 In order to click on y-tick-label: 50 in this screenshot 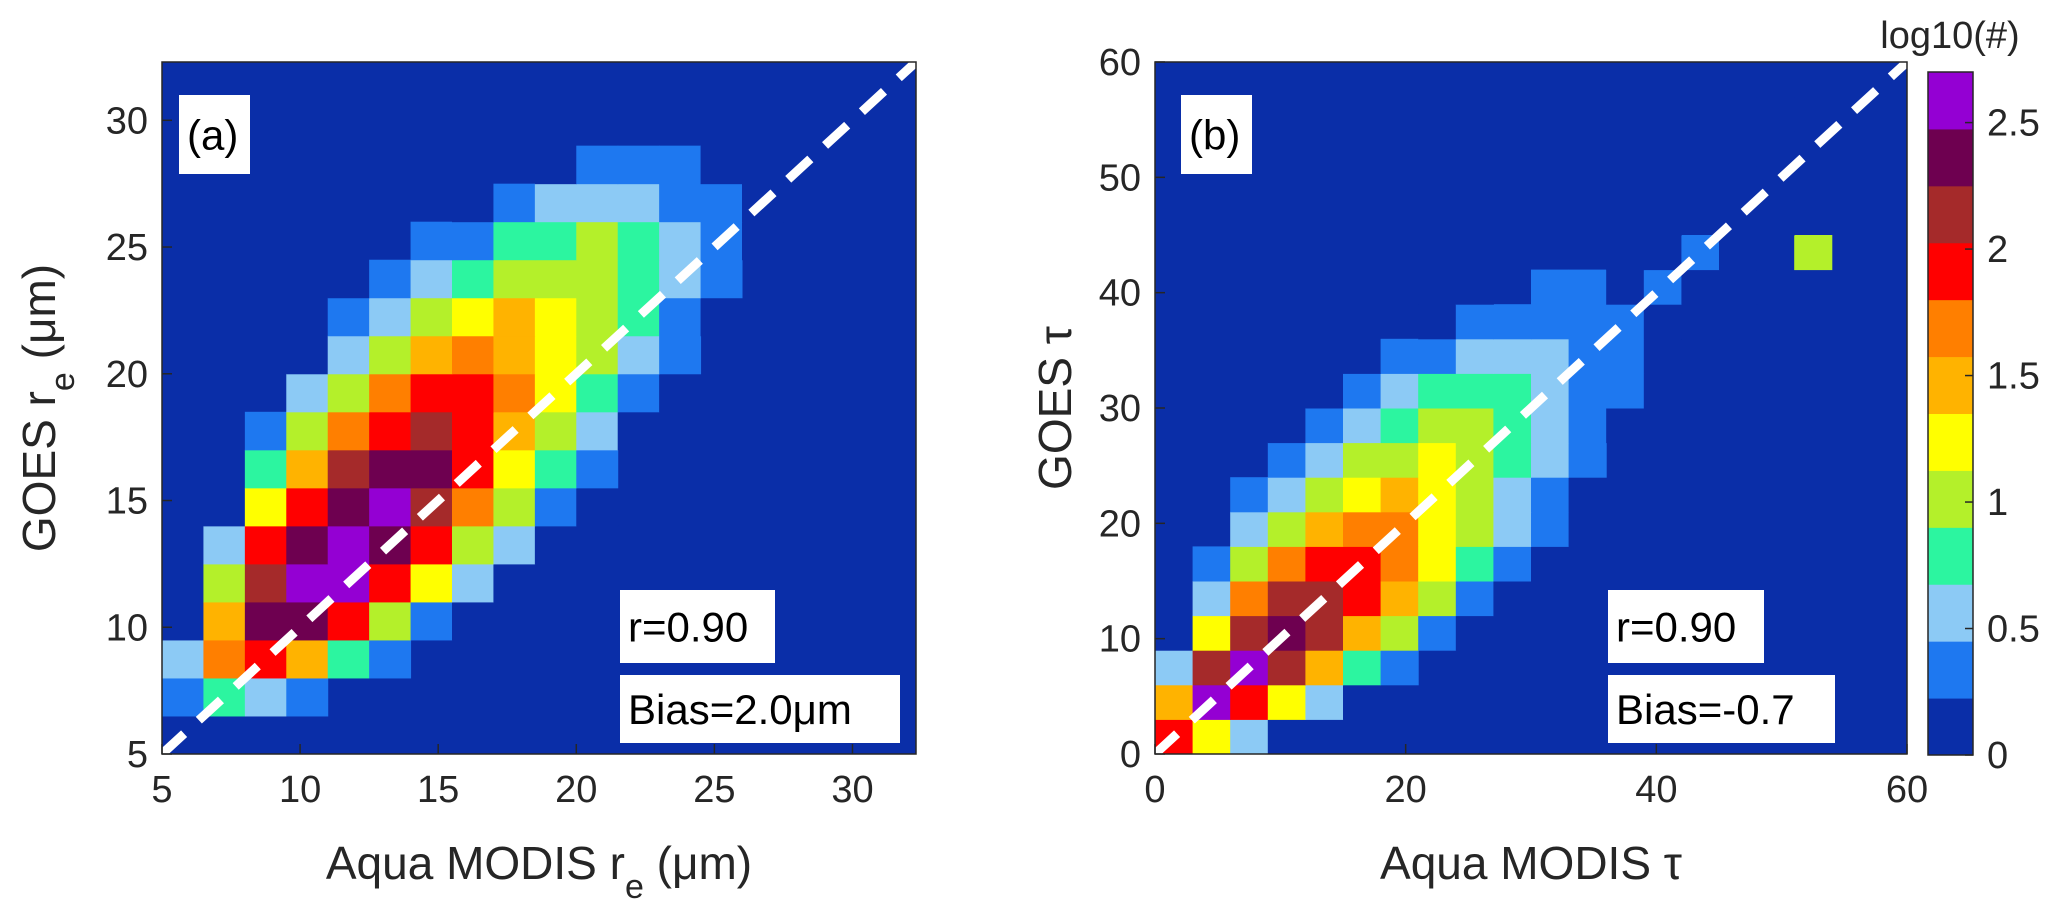, I will do `click(1120, 178)`.